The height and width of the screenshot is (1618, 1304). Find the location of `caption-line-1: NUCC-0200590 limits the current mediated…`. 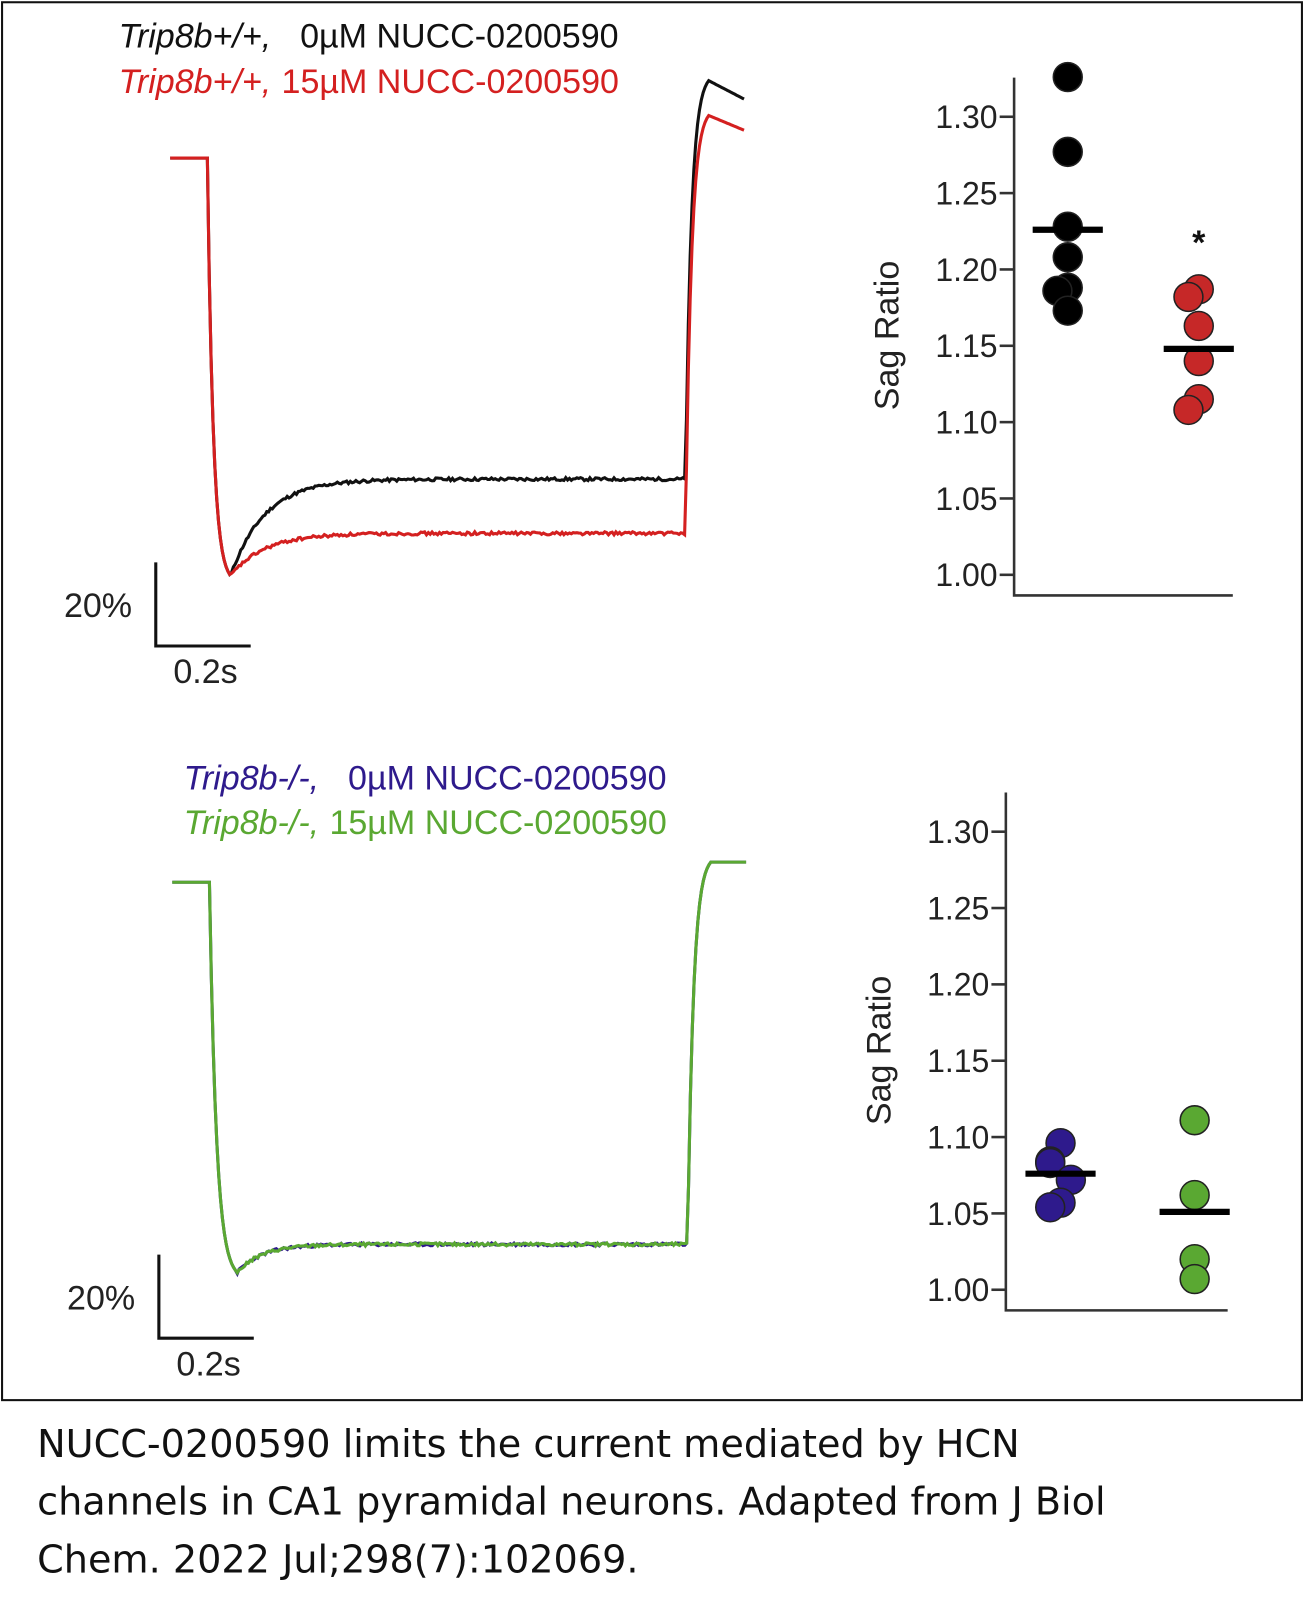

caption-line-1: NUCC-0200590 limits the current mediated… is located at coordinates (528, 1445).